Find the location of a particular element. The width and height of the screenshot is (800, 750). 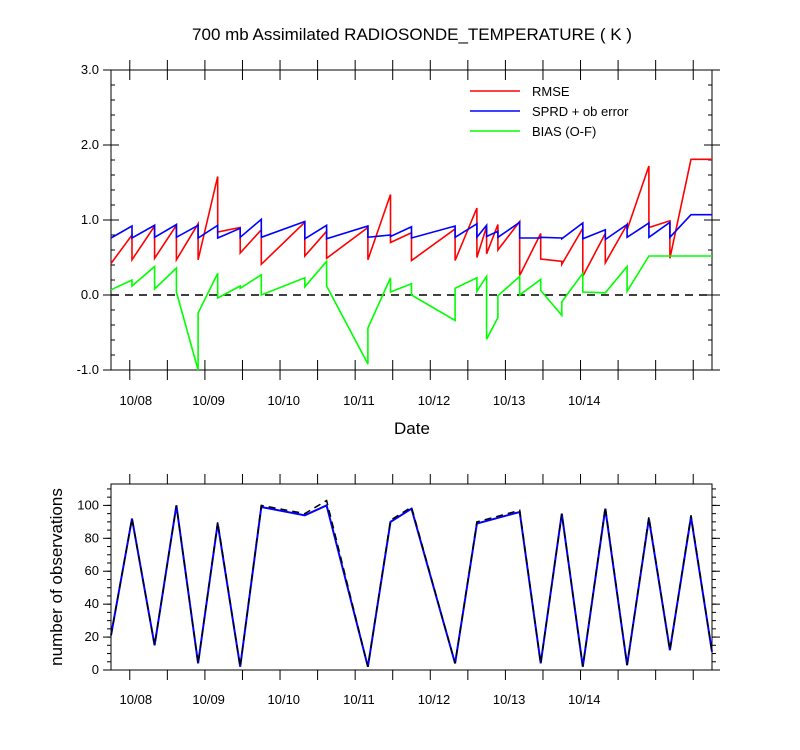

top-x-tick-label: 10/10 is located at coordinates (284, 400).